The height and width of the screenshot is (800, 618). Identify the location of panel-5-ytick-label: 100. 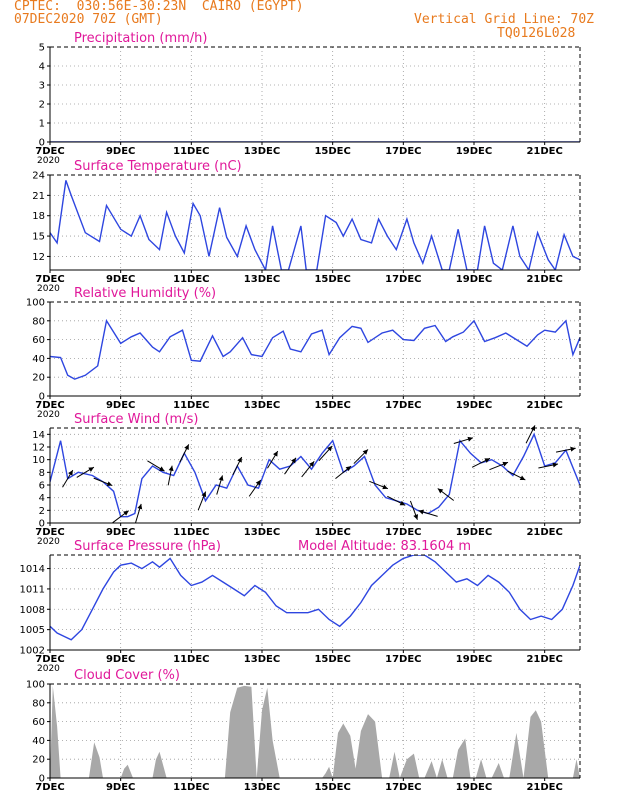
(35, 685).